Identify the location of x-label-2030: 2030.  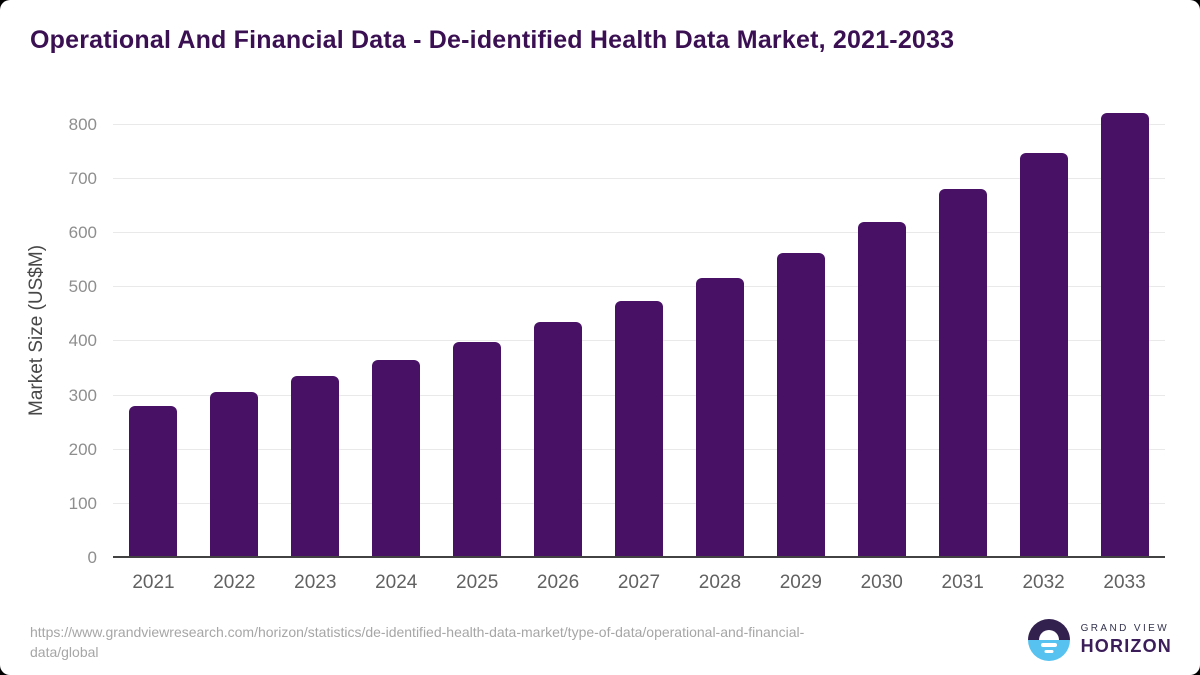
(881, 582).